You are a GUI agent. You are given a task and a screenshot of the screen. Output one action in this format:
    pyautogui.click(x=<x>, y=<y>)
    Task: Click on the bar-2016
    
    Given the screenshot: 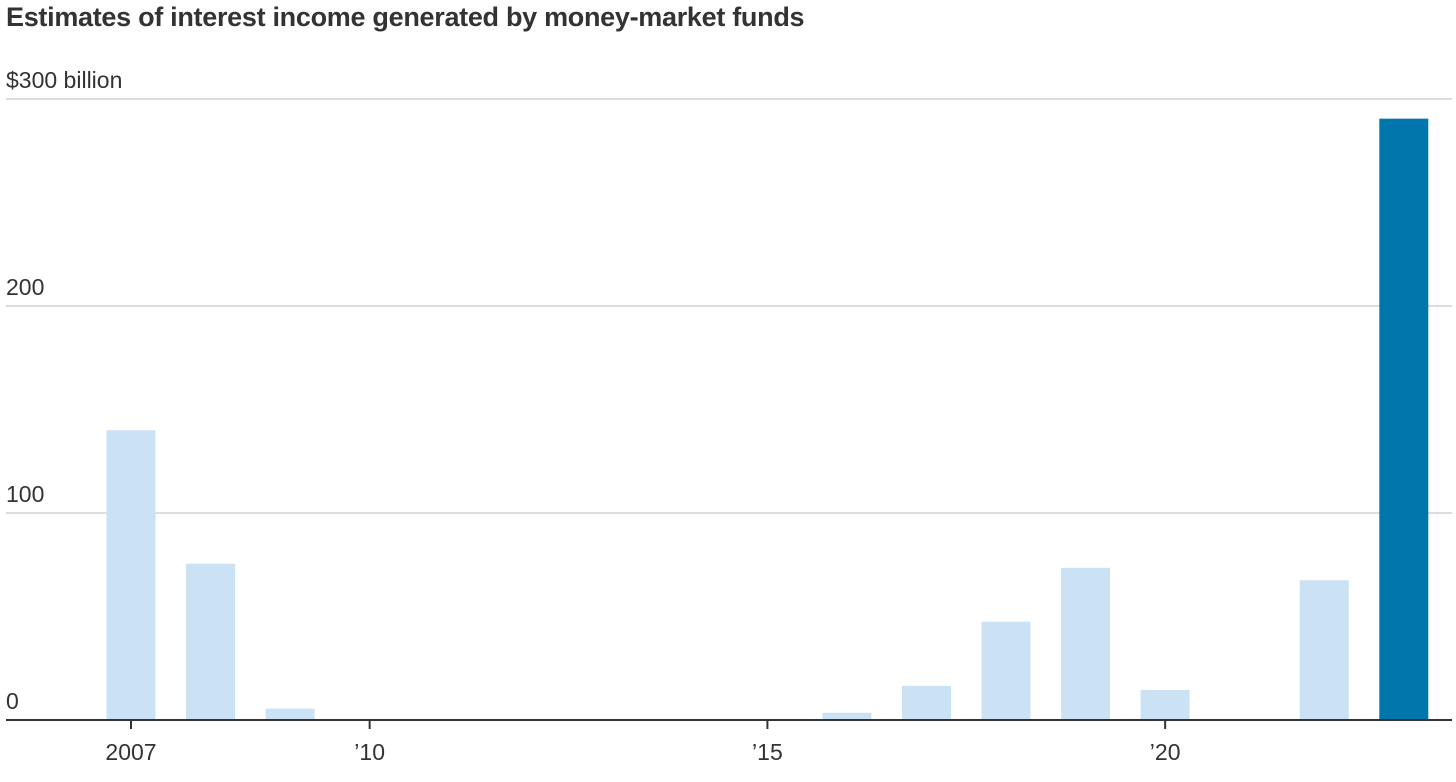 What is the action you would take?
    pyautogui.click(x=847, y=716)
    